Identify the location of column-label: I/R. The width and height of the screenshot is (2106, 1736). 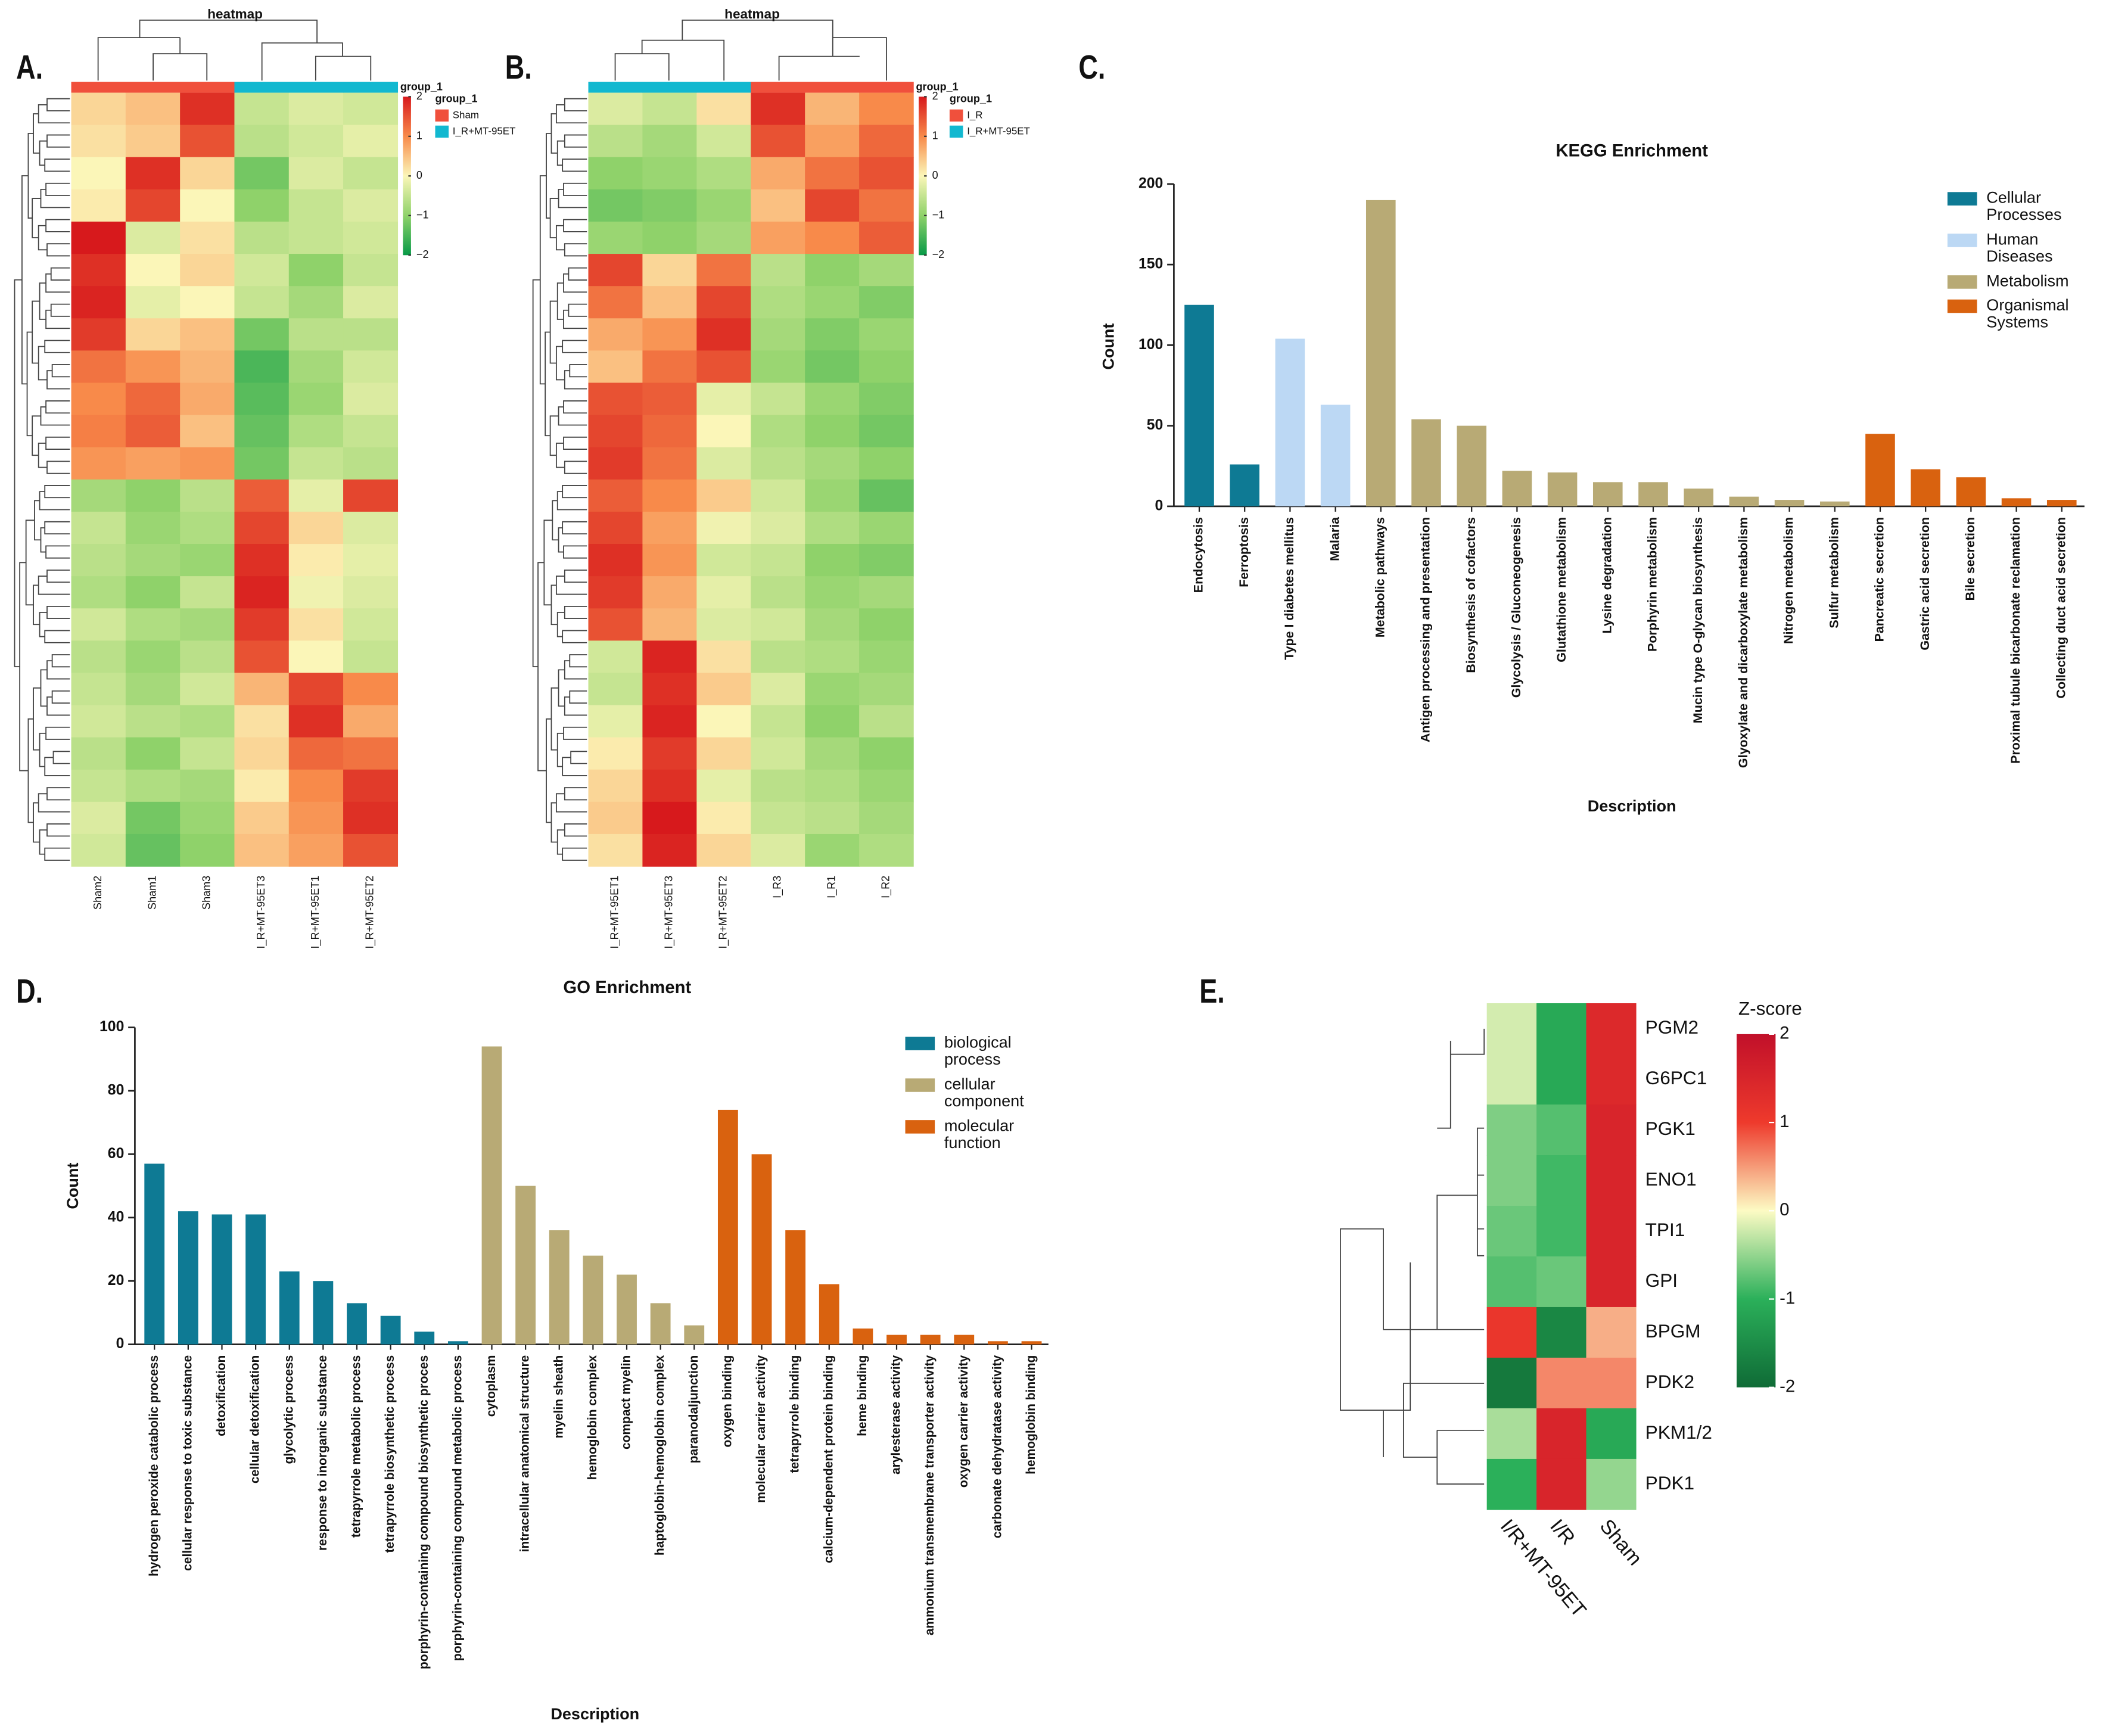
(1562, 1532).